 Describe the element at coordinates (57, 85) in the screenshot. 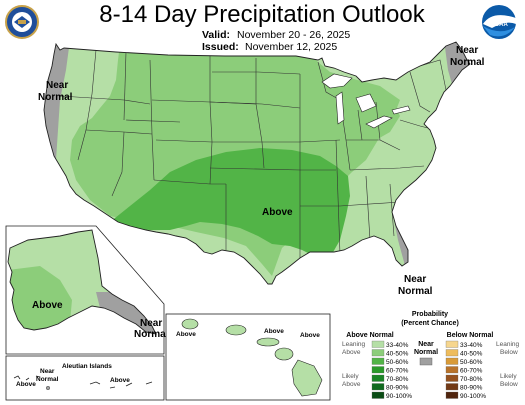

I see `label-near-normal-west-1: Near` at that location.